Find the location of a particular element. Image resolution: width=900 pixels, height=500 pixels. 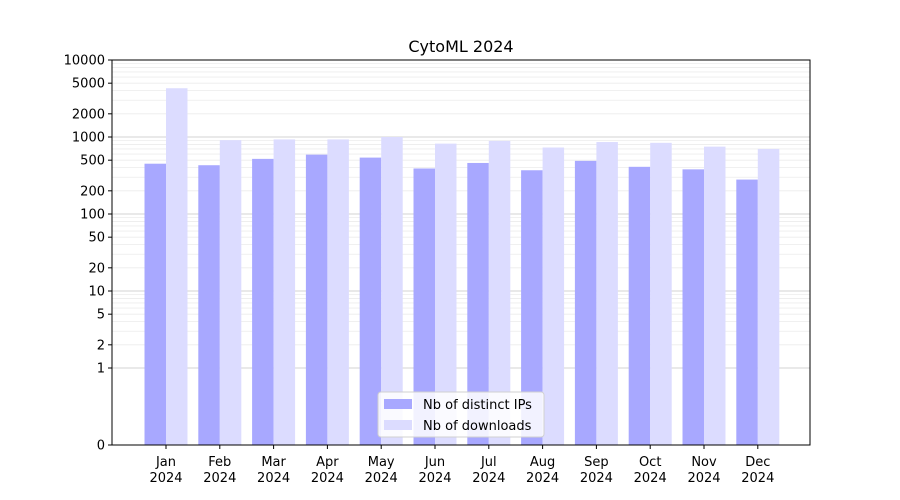

y-axis: 0 1 2 5 10 20 50 100 200 500 1000 2000 5000 10000 is located at coordinates (88, 254).